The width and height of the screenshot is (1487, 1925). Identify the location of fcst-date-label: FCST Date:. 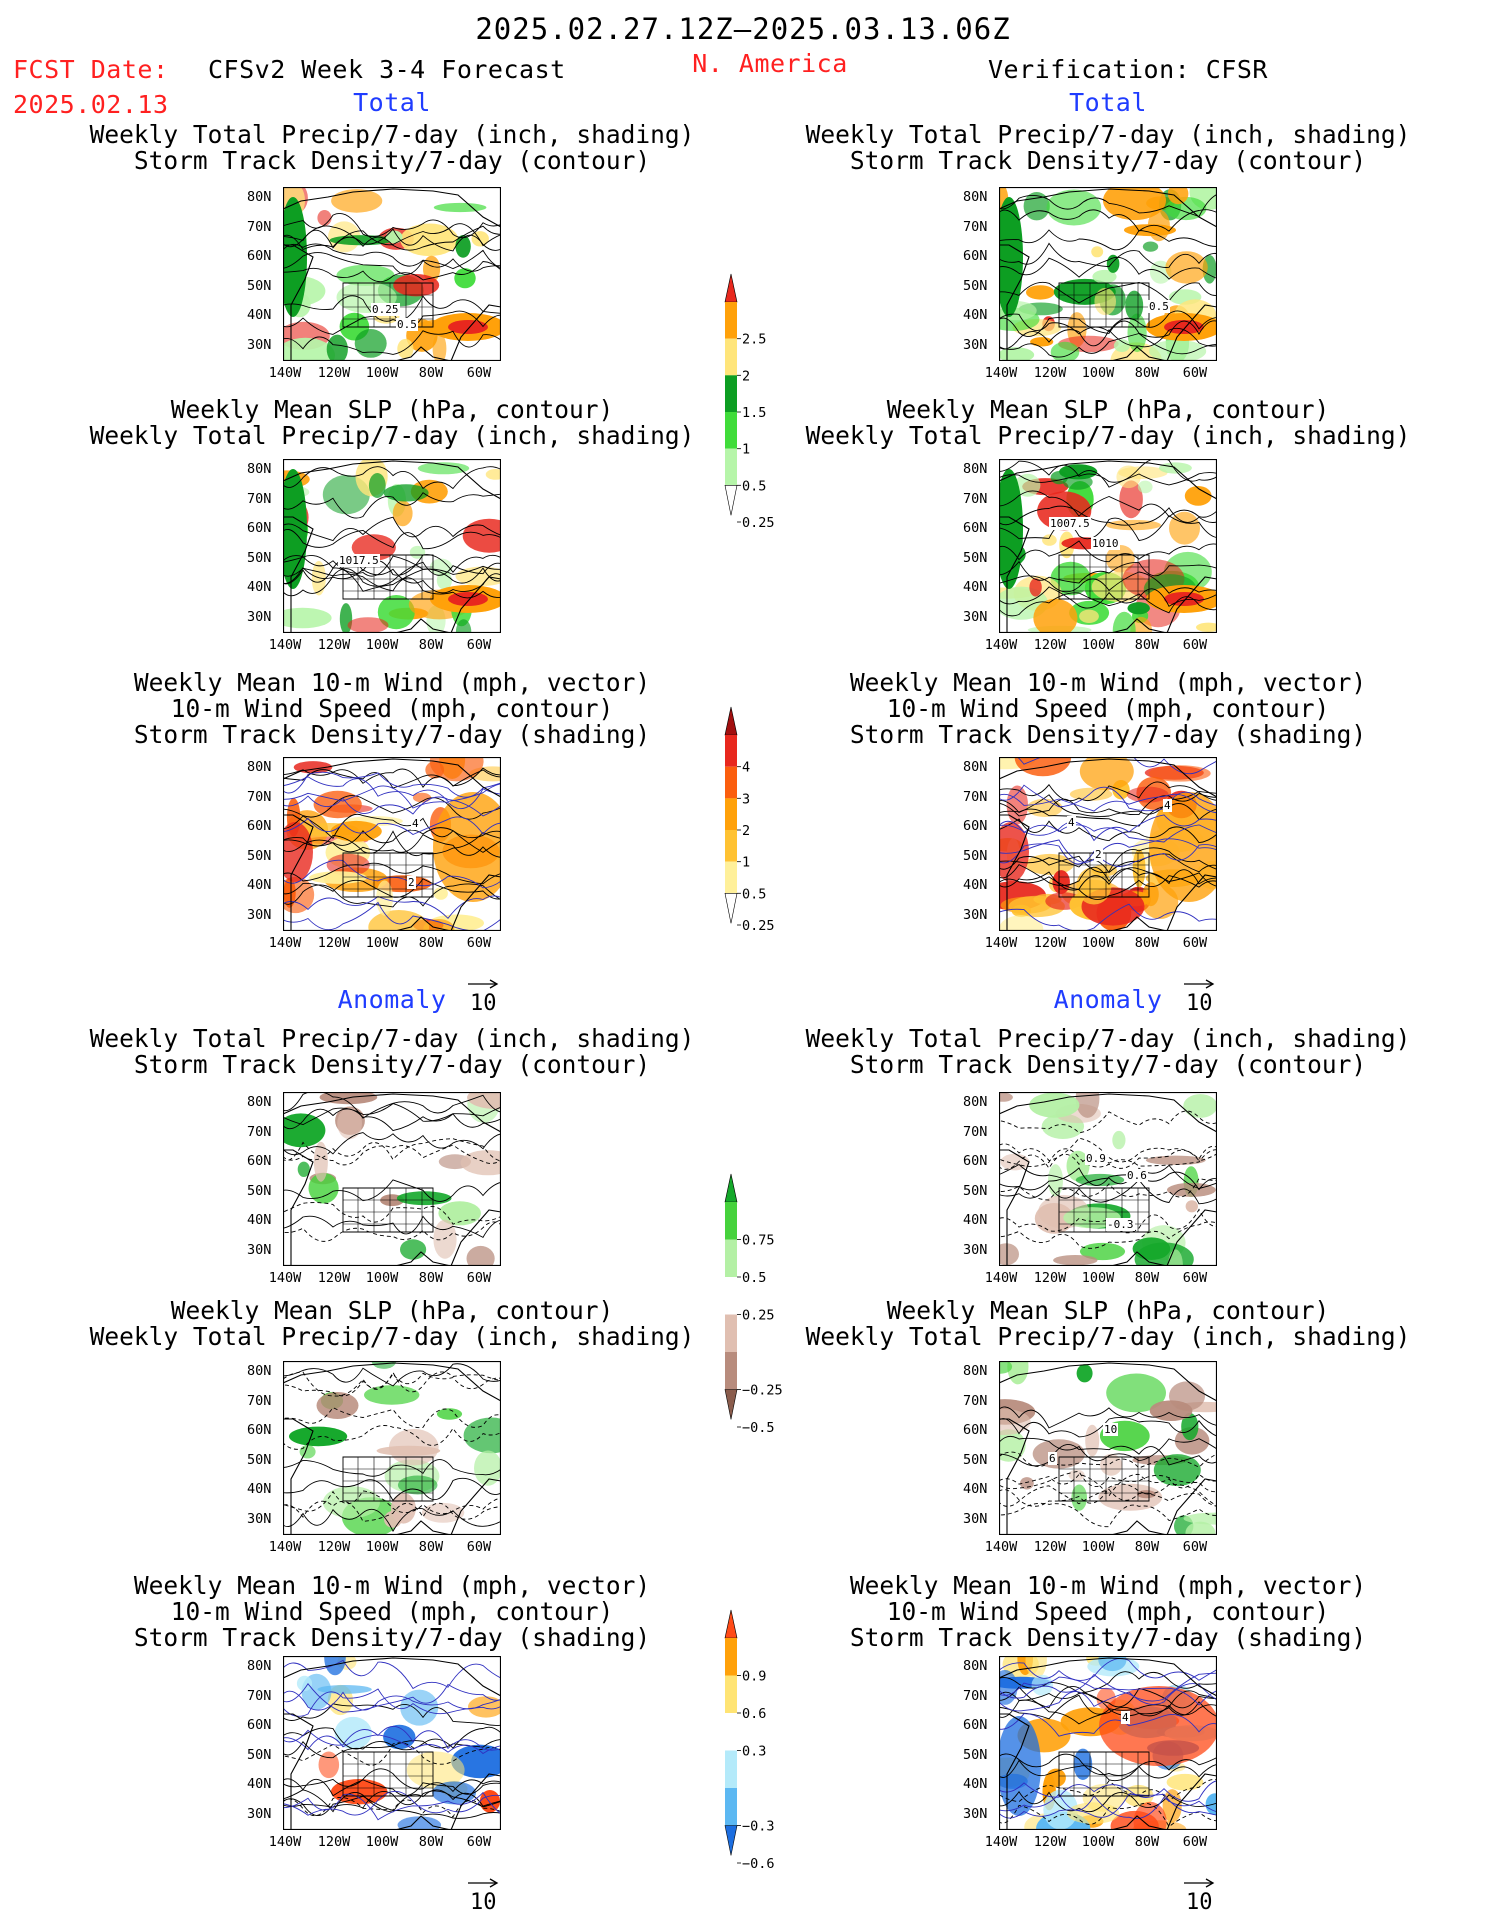
(91, 69).